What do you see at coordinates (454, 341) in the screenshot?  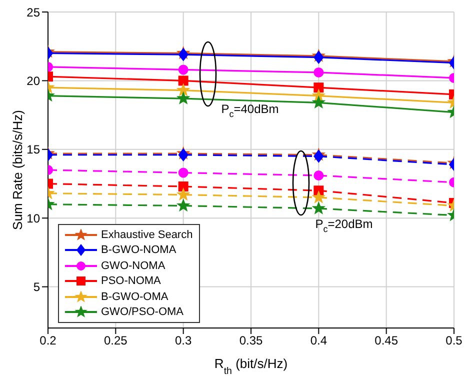 I see `x-tick-label: 0.5` at bounding box center [454, 341].